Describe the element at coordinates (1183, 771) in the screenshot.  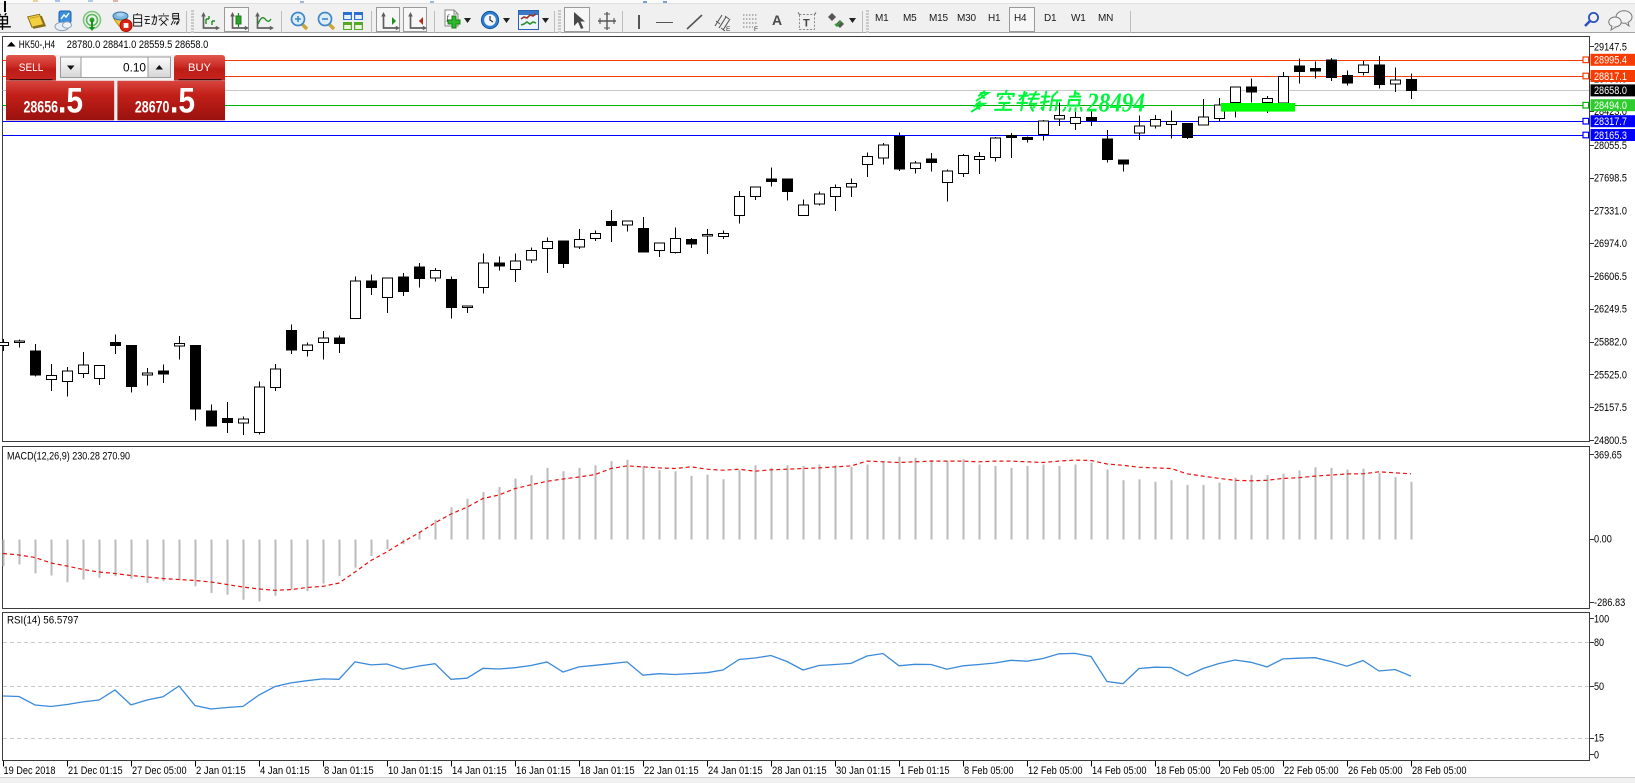
I see `svg-text: 18 Feb 05:00` at that location.